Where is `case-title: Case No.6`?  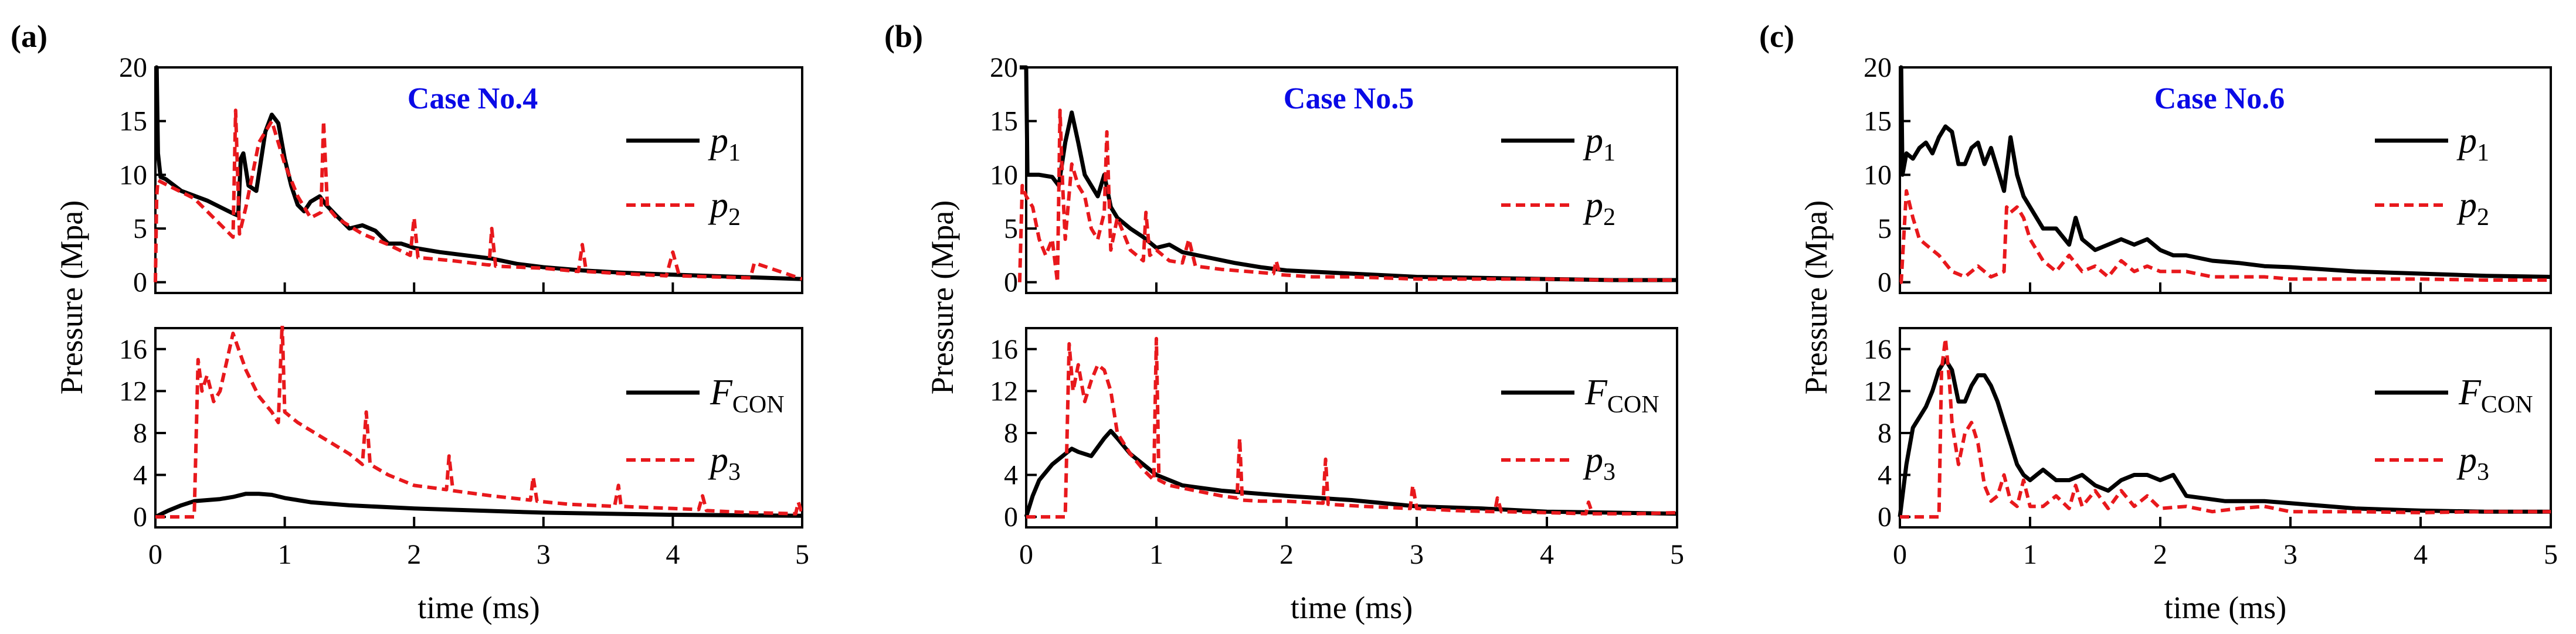
case-title: Case No.6 is located at coordinates (2219, 98).